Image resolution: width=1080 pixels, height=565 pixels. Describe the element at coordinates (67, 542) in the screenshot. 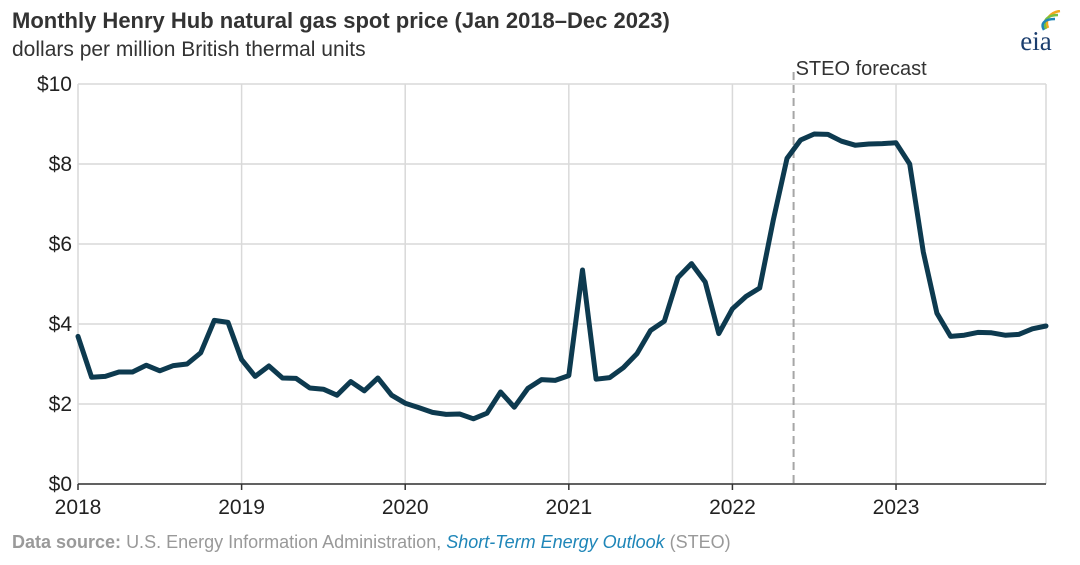

I see `source-label: Data source:` at that location.